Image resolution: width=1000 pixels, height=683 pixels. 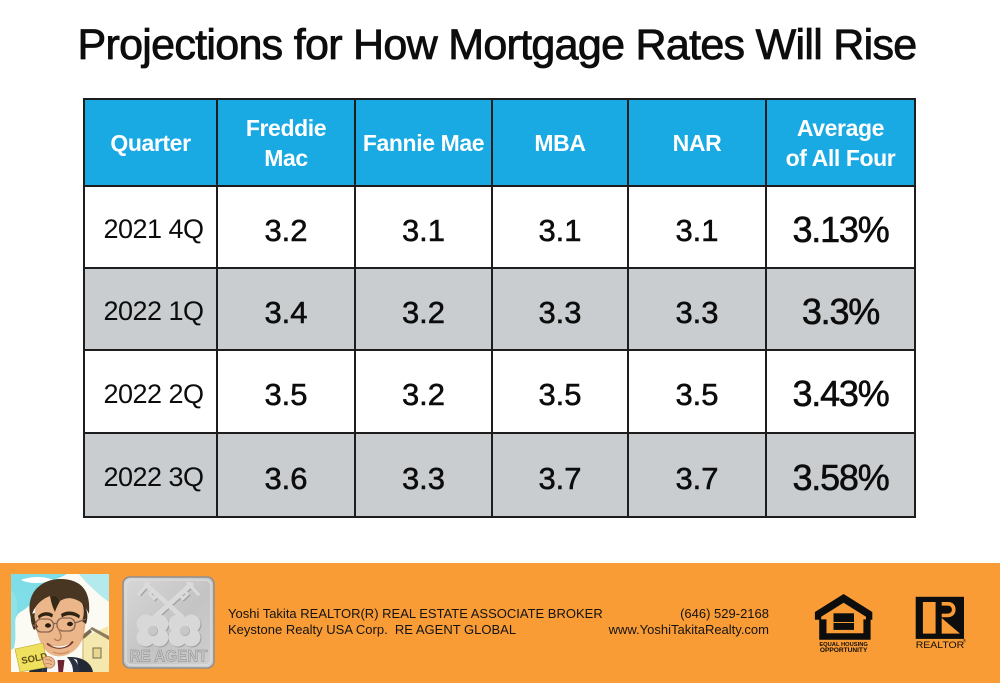 What do you see at coordinates (34, 659) in the screenshot?
I see `svg-text: SOLD` at bounding box center [34, 659].